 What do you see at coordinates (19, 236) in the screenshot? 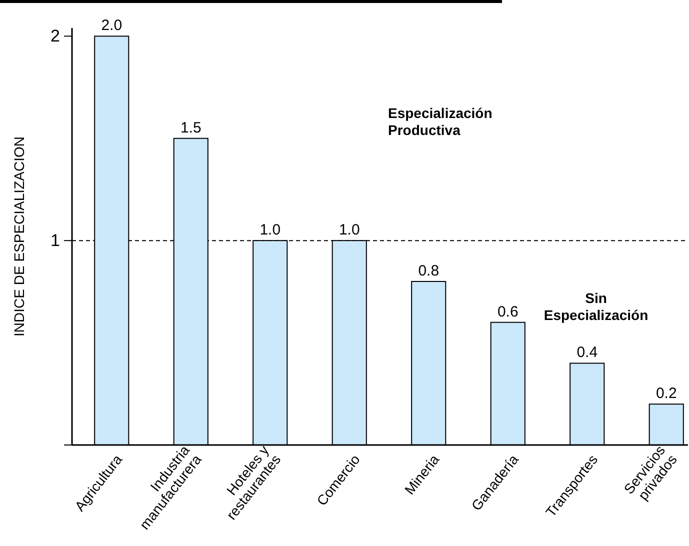
I see `y-axis-title: INDICE DE ESPECIALIZACION` at bounding box center [19, 236].